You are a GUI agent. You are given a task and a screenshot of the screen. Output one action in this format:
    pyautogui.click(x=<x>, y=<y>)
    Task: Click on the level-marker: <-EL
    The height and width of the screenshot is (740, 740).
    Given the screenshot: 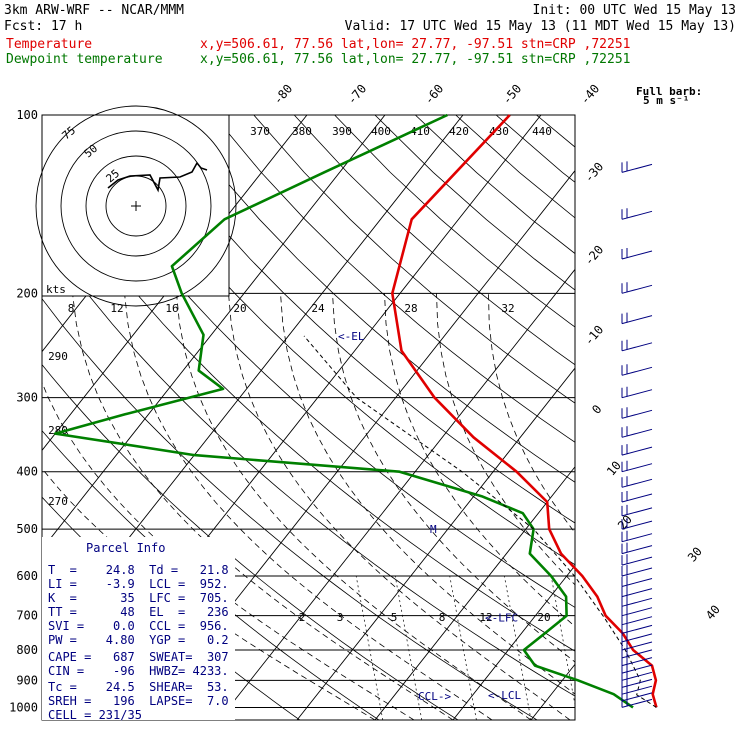 What is the action you would take?
    pyautogui.click(x=351, y=336)
    